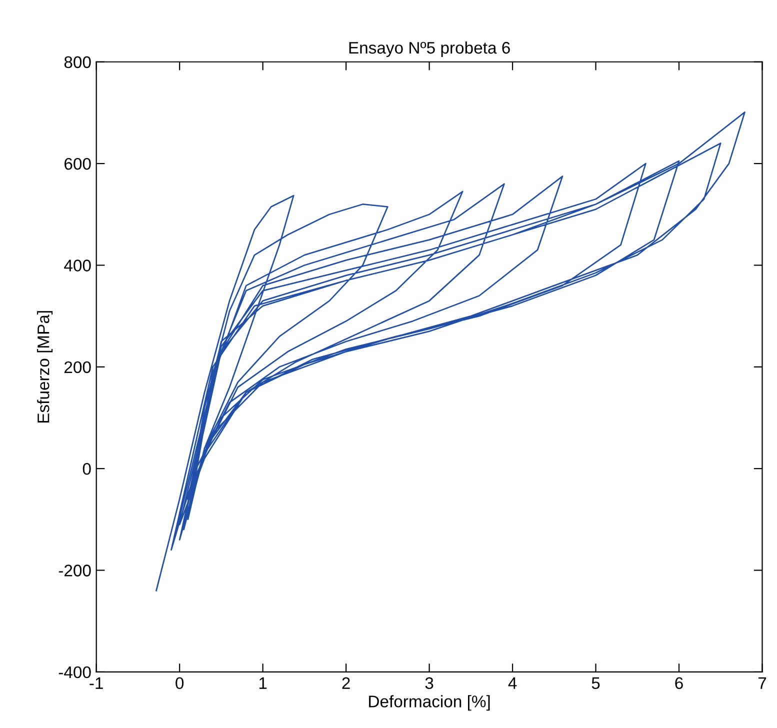 The height and width of the screenshot is (728, 777). Describe the element at coordinates (86, 468) in the screenshot. I see `y-tick-label: 0` at that location.